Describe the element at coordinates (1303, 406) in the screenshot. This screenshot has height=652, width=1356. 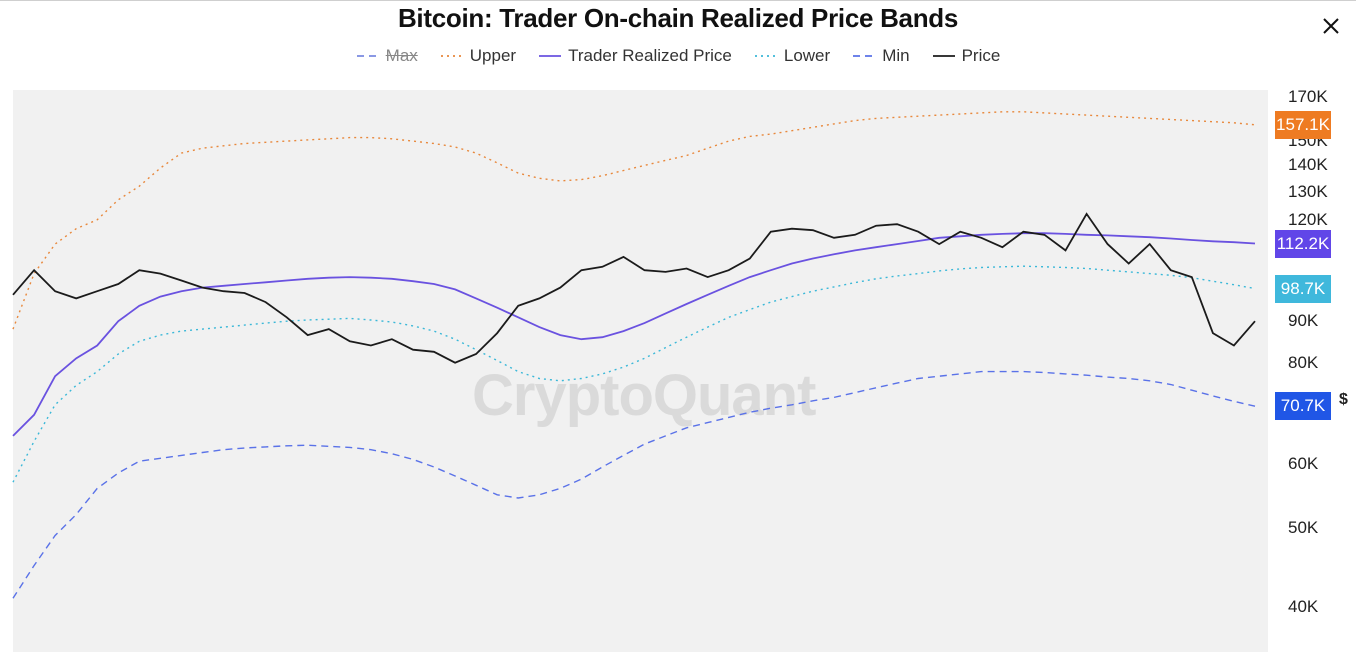
I see `current-value-badge-min: 70.7K` at that location.